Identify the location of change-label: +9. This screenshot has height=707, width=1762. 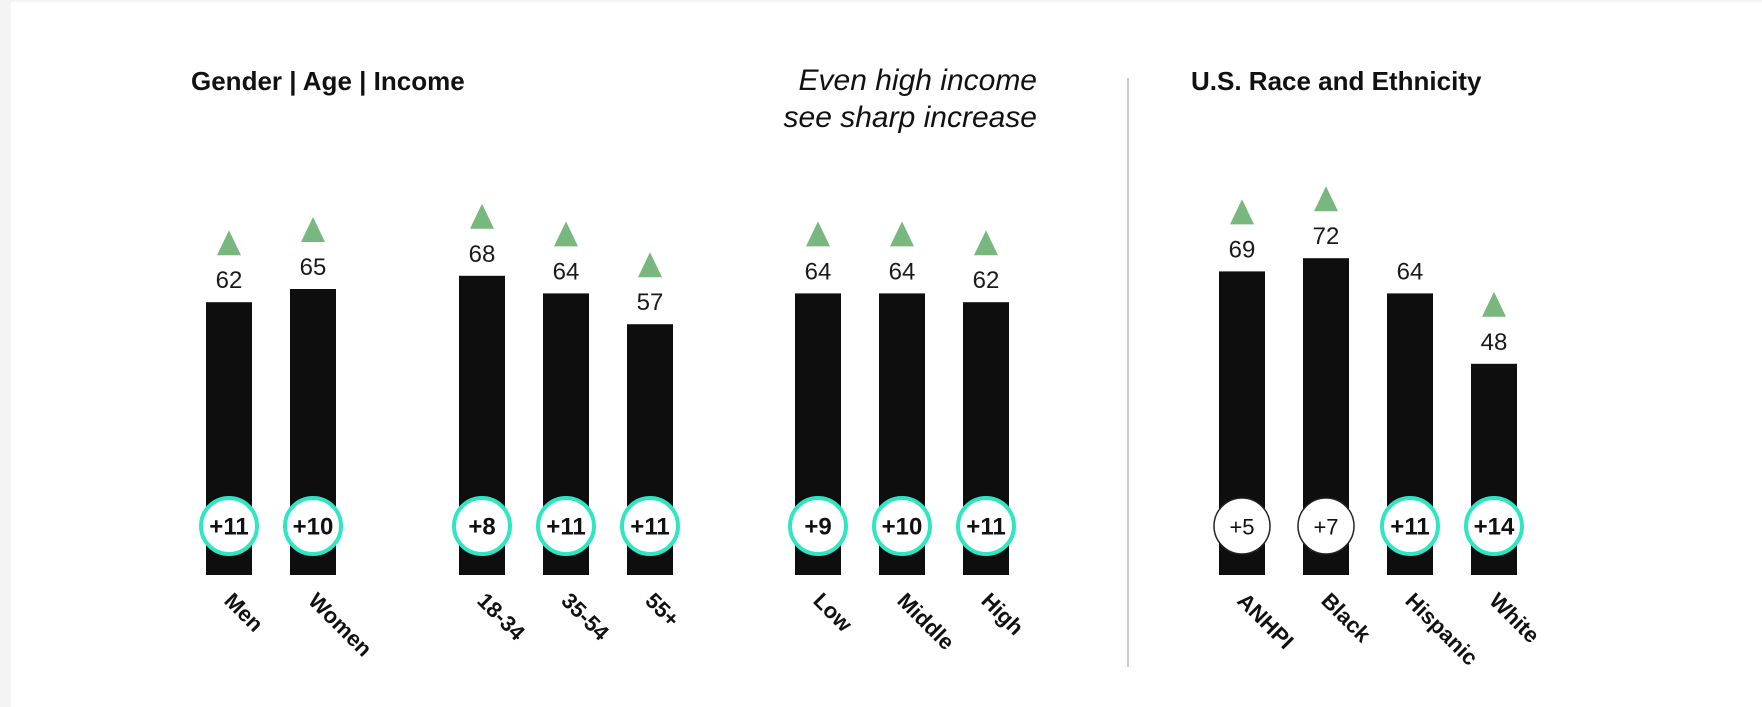
(817, 527).